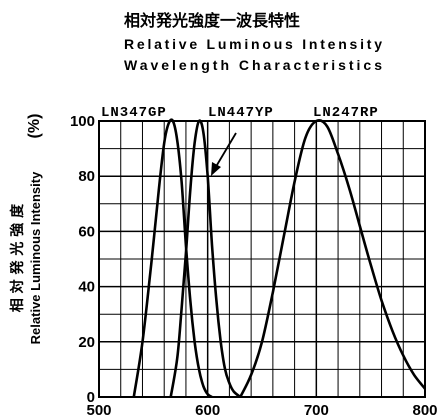 The height and width of the screenshot is (417, 439). I want to click on series-labels: LN347GP LN447YP LN247RP, so click(240, 113).